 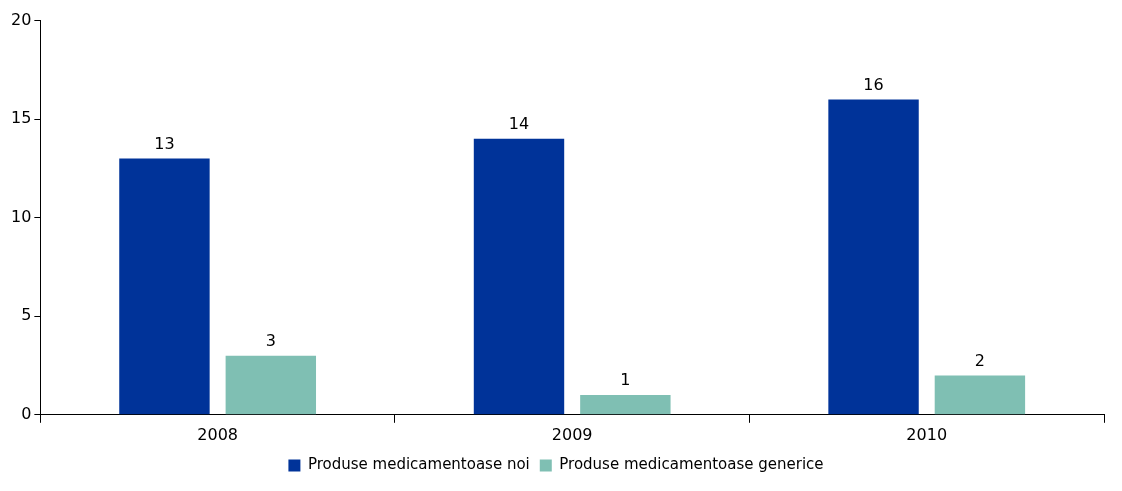 What do you see at coordinates (625, 380) in the screenshot?
I see `data-label: 1` at bounding box center [625, 380].